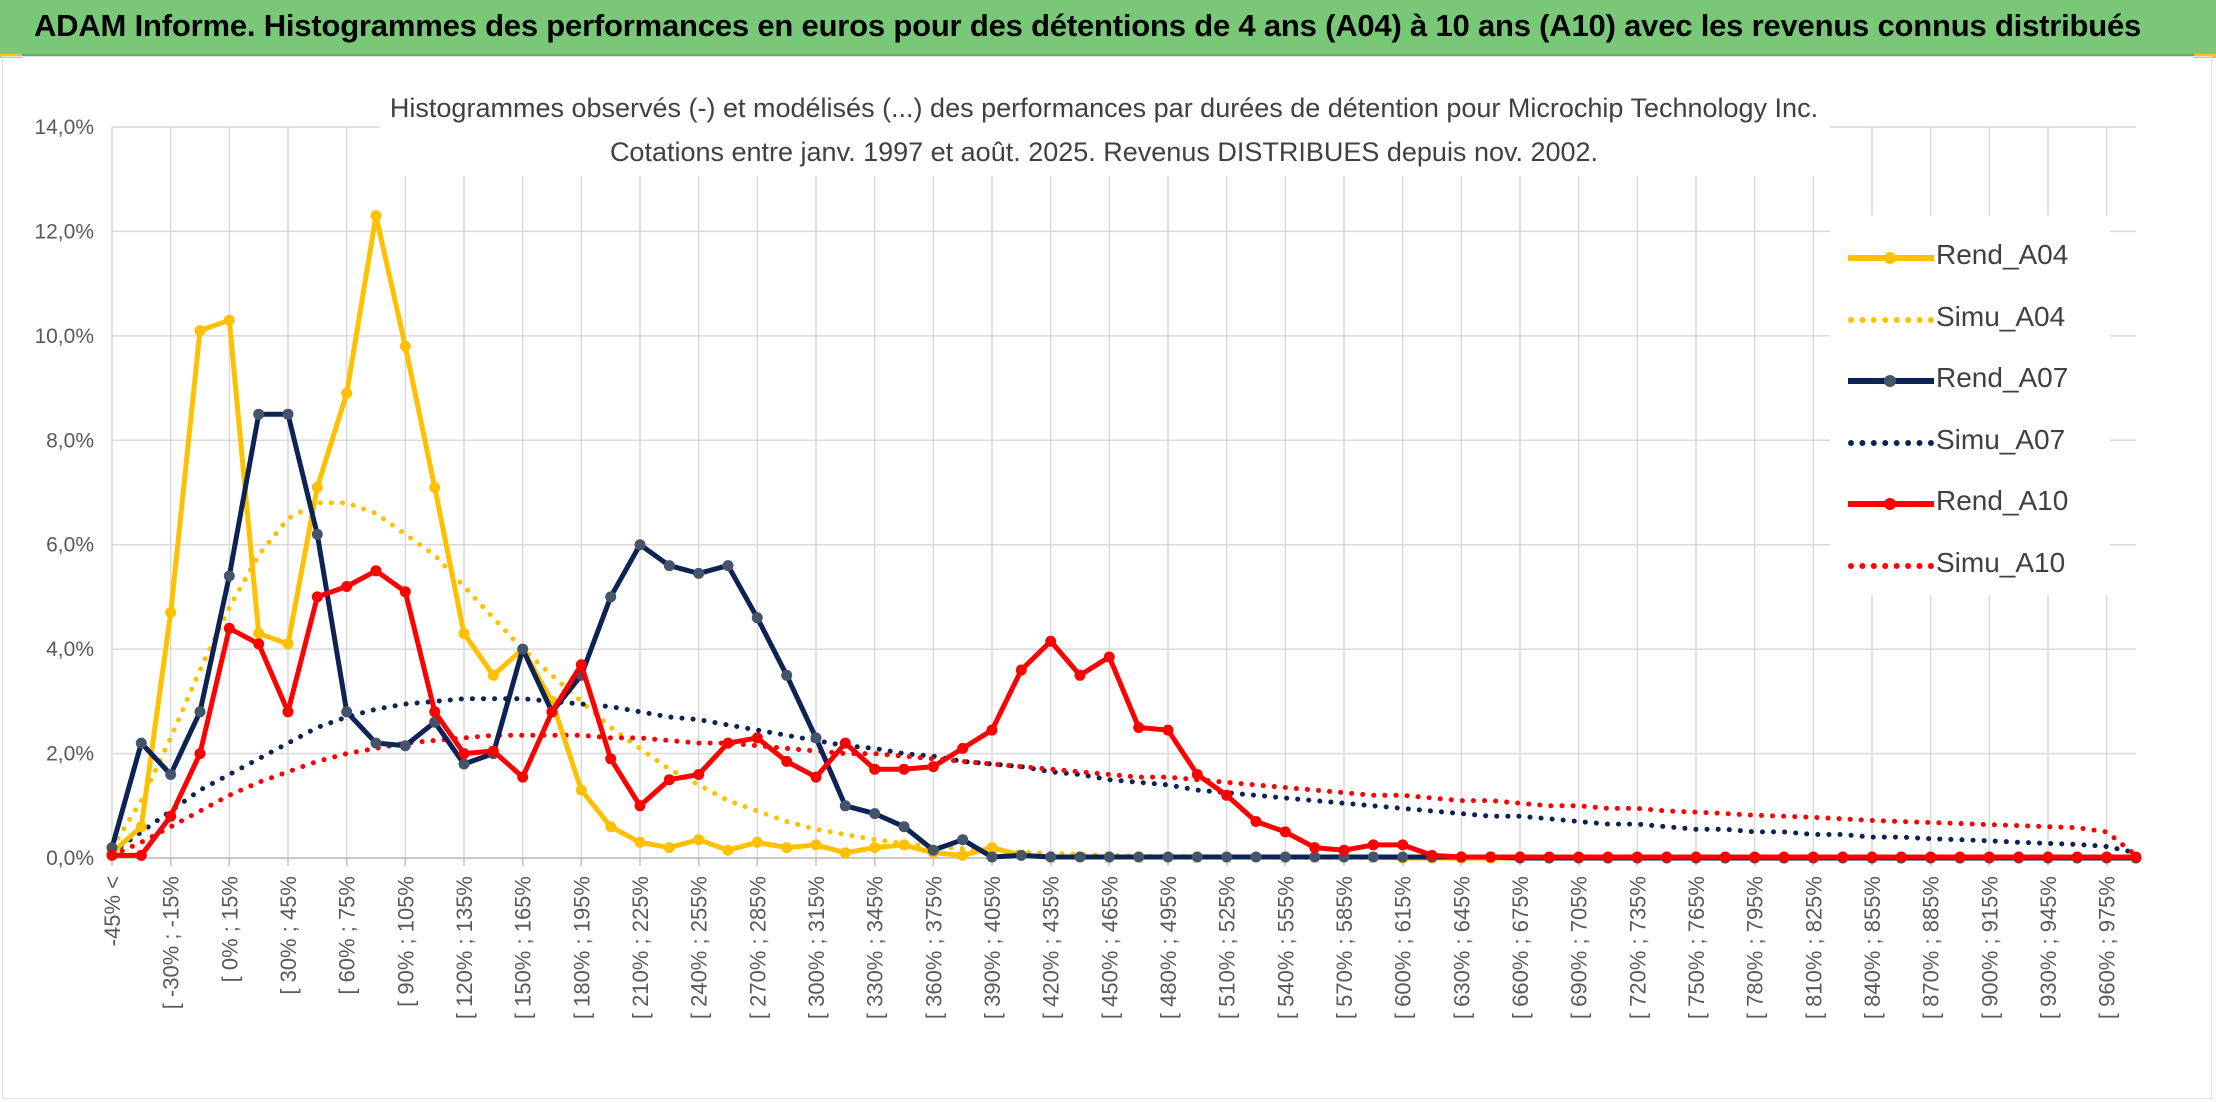 The height and width of the screenshot is (1102, 2216). What do you see at coordinates (699, 947) in the screenshot?
I see `x-tick-label: [ 240% ; 255%` at bounding box center [699, 947].